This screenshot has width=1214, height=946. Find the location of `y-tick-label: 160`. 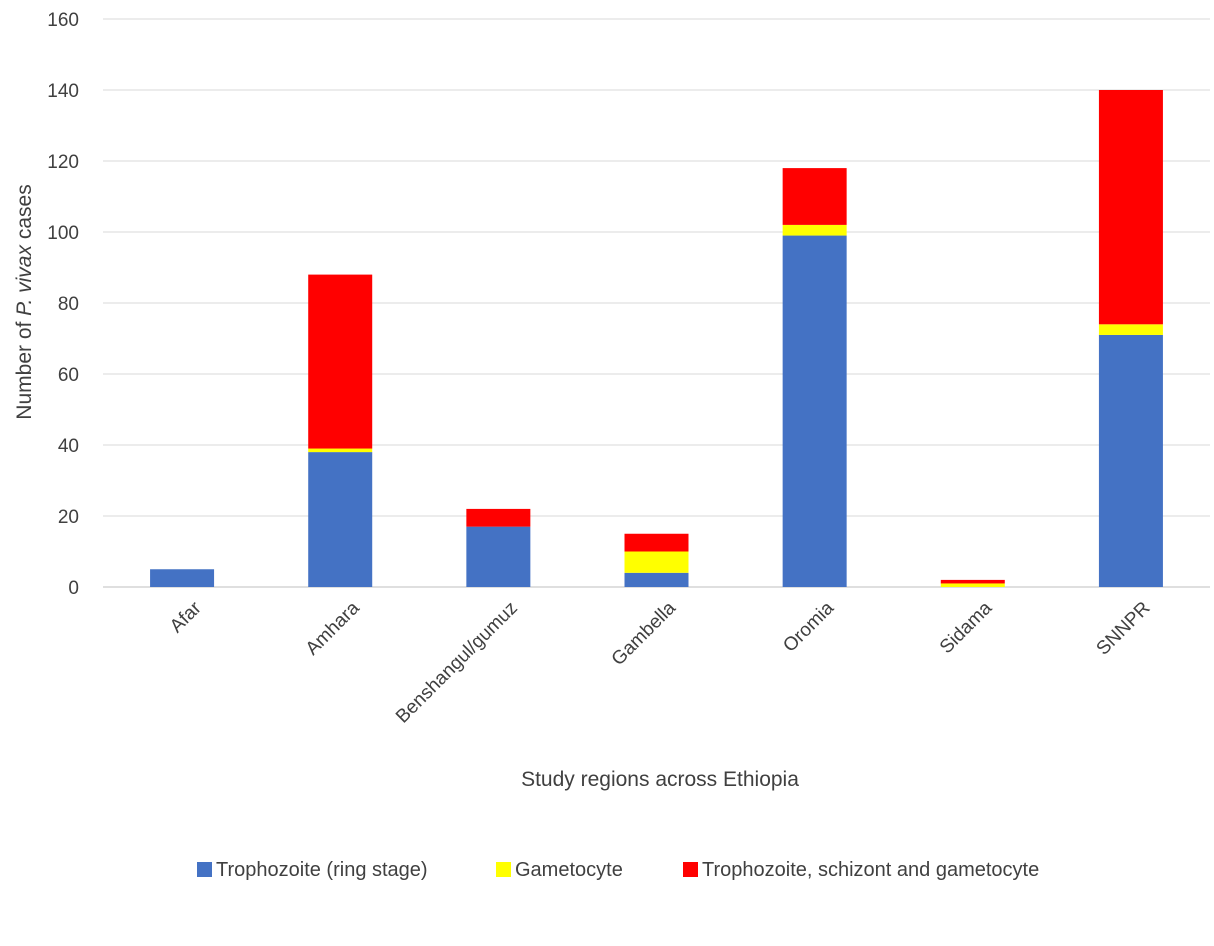

y-tick-label: 160 is located at coordinates (63, 20).